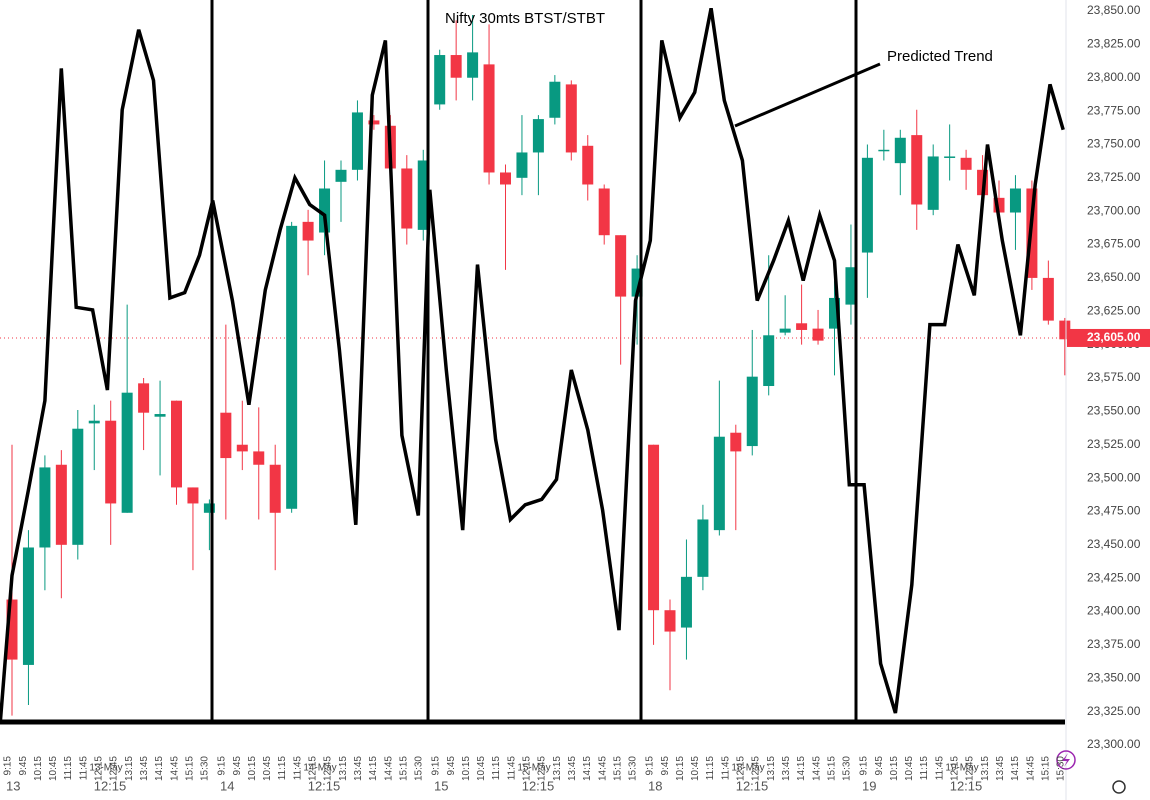 The height and width of the screenshot is (800, 1150). Describe the element at coordinates (1114, 144) in the screenshot. I see `y-tick-label: 23,750.00` at that location.